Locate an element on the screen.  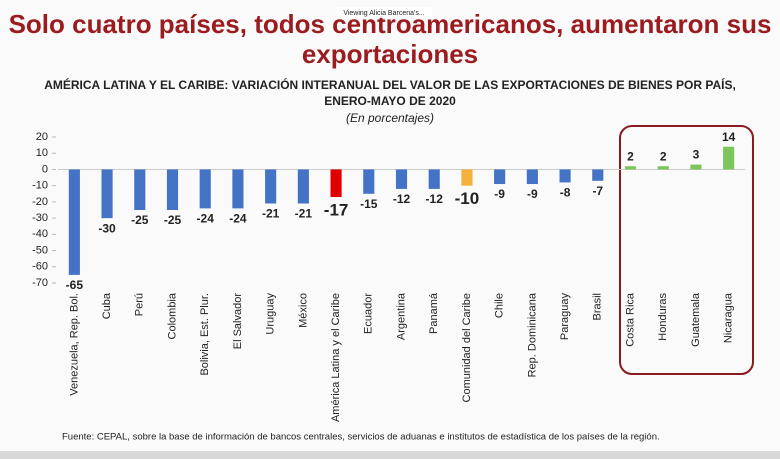
y-tick-label: 20 is located at coordinates (42, 137).